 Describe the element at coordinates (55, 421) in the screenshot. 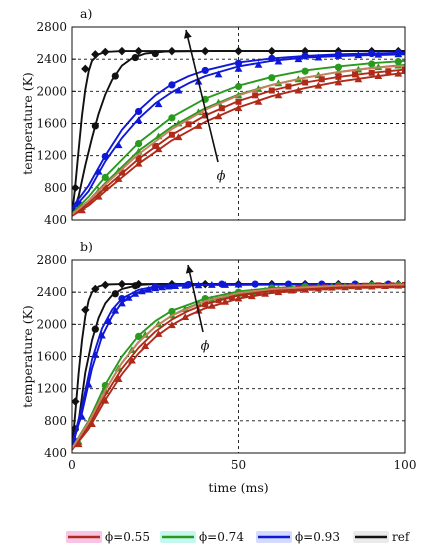

I see `y-tick-label: 800` at that location.